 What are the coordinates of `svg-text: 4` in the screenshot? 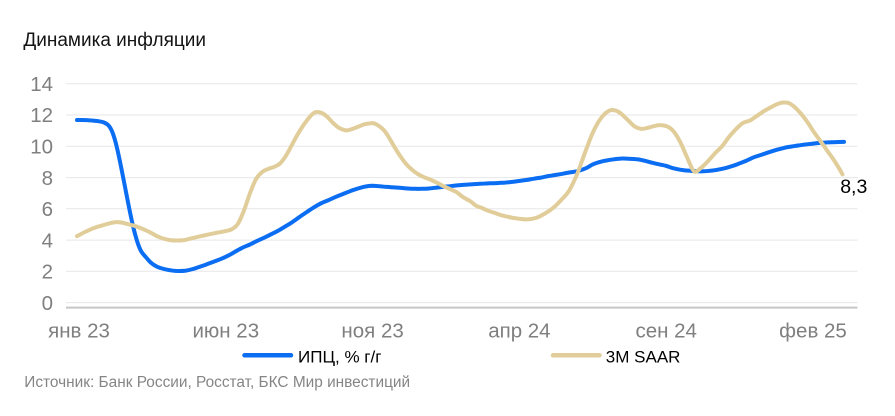 It's located at (47, 240).